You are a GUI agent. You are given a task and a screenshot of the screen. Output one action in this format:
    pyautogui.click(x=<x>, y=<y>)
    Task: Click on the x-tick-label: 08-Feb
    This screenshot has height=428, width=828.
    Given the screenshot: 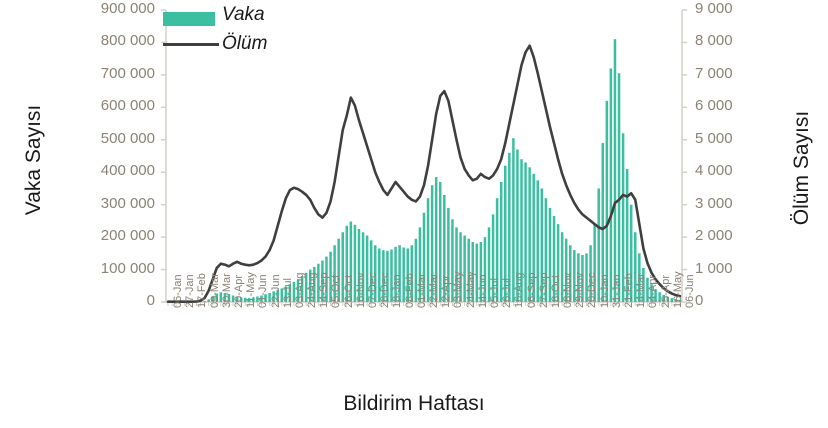 What is the action you would take?
    pyautogui.click(x=409, y=290)
    